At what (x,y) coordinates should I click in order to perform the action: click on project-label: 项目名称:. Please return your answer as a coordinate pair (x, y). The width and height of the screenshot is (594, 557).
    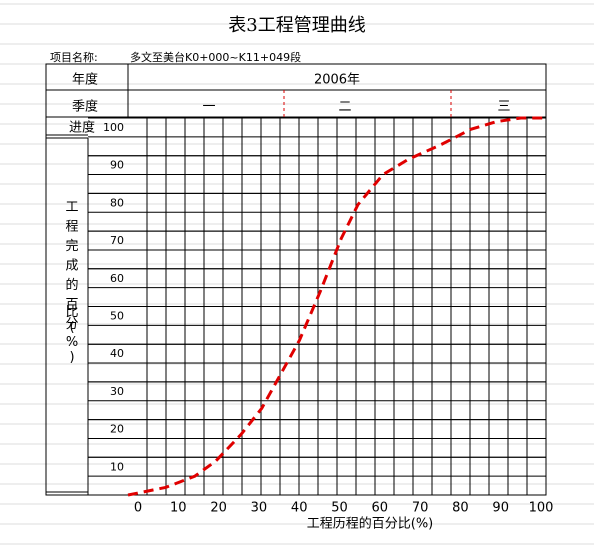
    Looking at the image, I should click on (74, 57).